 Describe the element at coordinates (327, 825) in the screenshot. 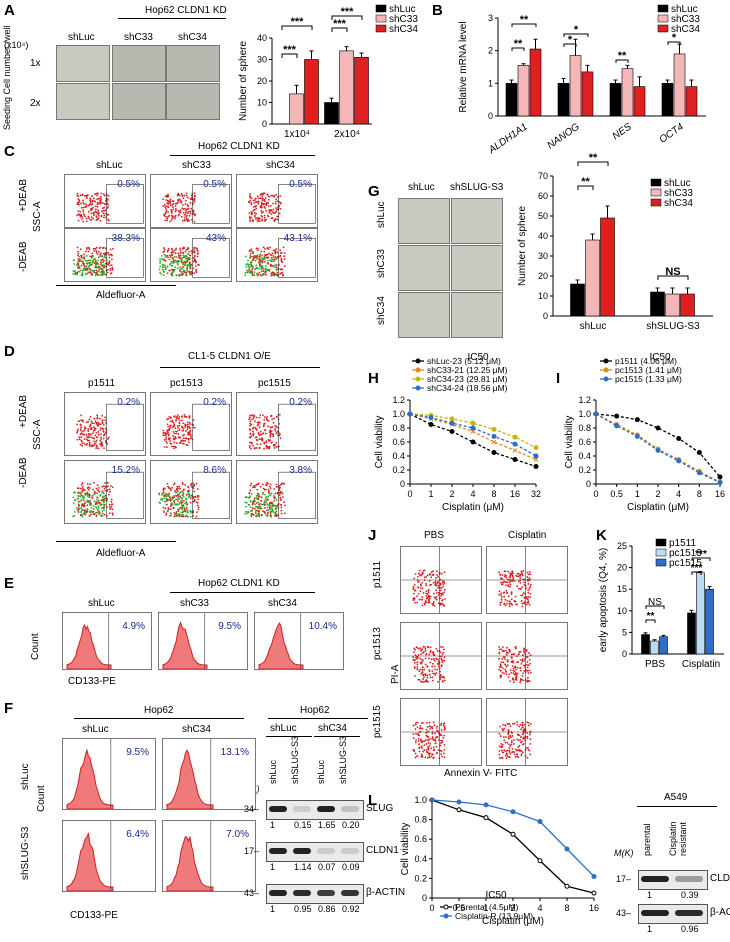

I see `band-quant: 1.65` at that location.